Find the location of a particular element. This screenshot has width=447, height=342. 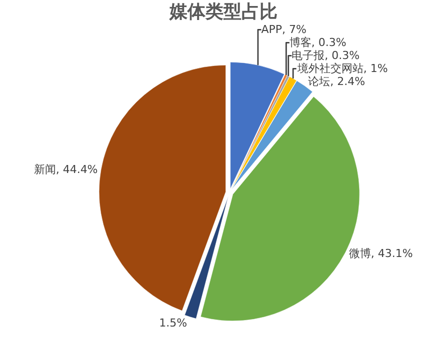

slice-label: 境外社交网站, 1% is located at coordinates (342, 69).